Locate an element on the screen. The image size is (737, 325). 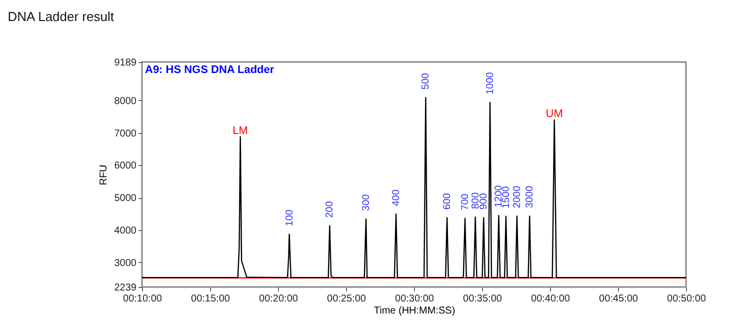
annotation: LM is located at coordinates (240, 130).